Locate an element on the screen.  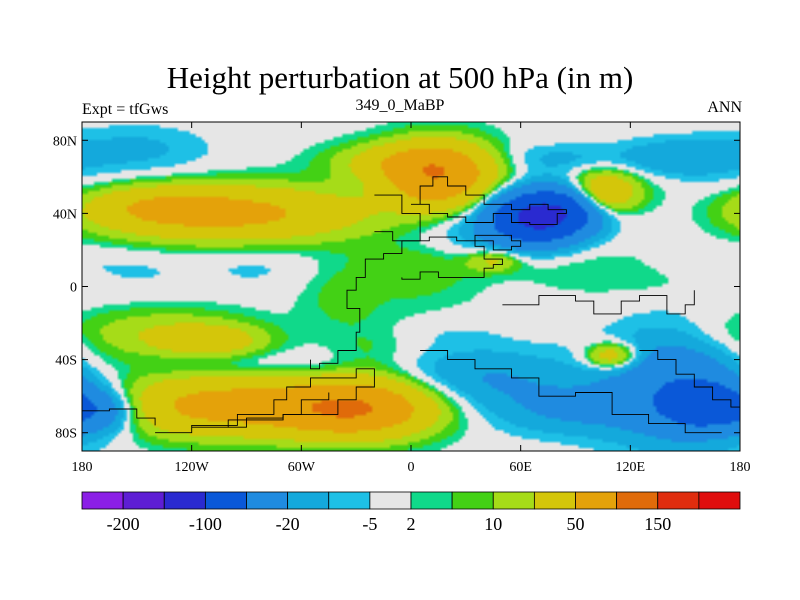
colorbar: -200 -100 -20 -5 2 10 50 150 is located at coordinates (411, 512).